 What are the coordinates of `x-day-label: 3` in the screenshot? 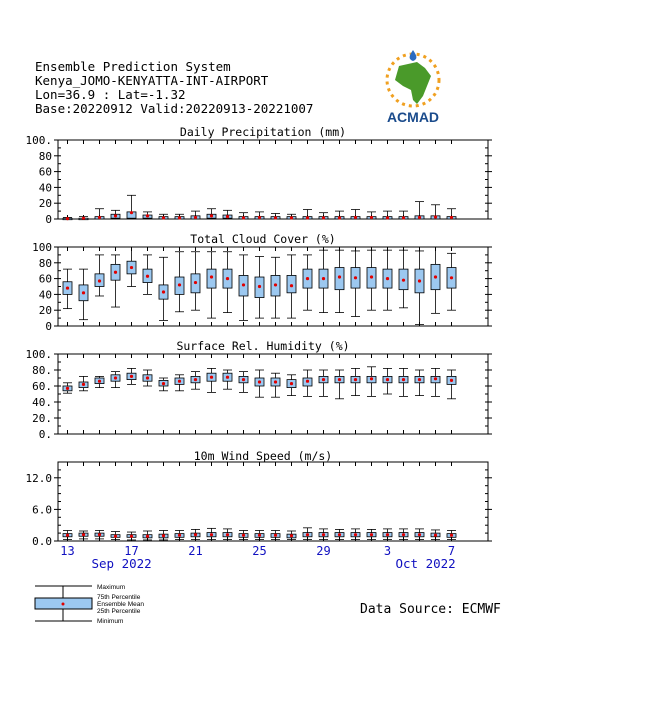 It's located at (387, 551).